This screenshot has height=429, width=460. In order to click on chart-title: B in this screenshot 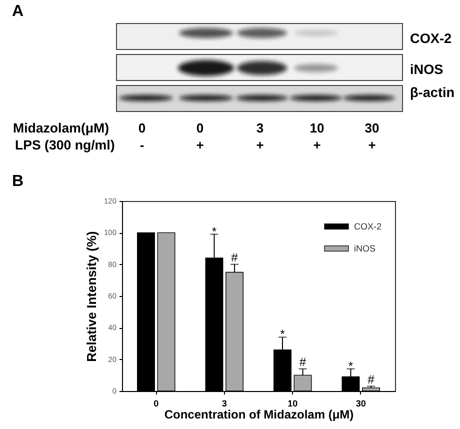, I will do `click(18, 181)`.